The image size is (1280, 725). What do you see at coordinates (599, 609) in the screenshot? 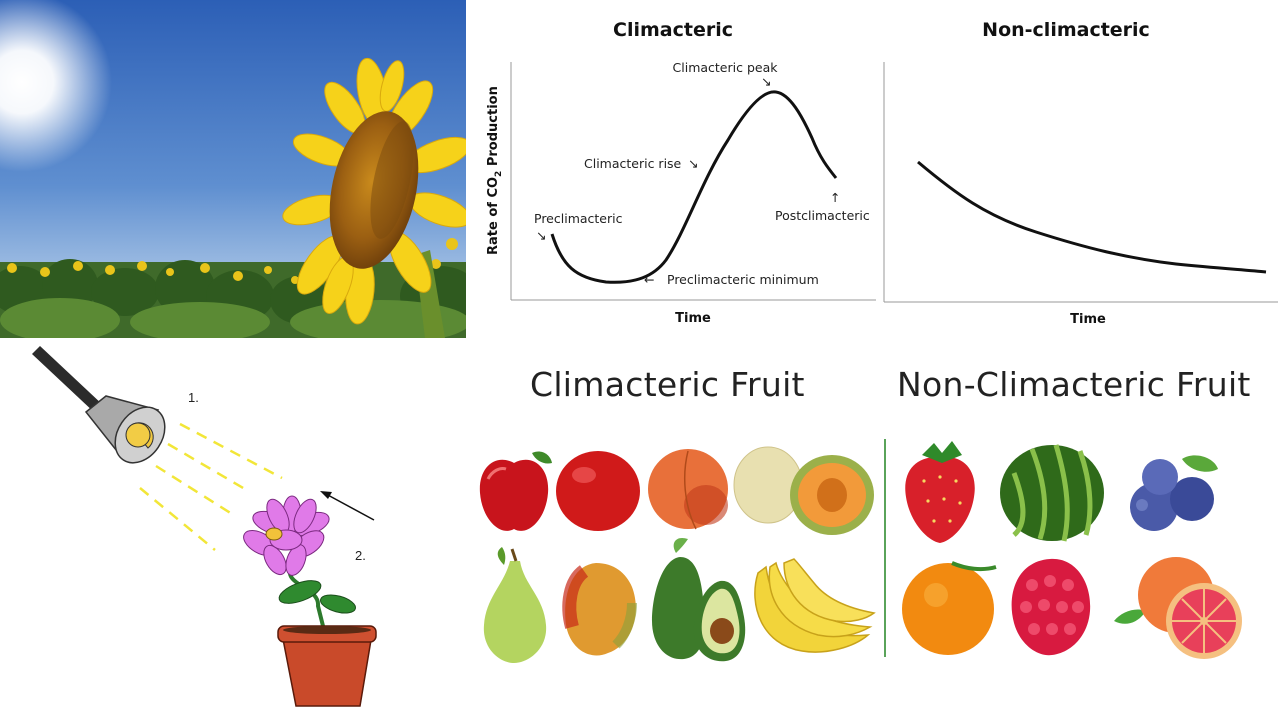
I see `mango-icon` at bounding box center [599, 609].